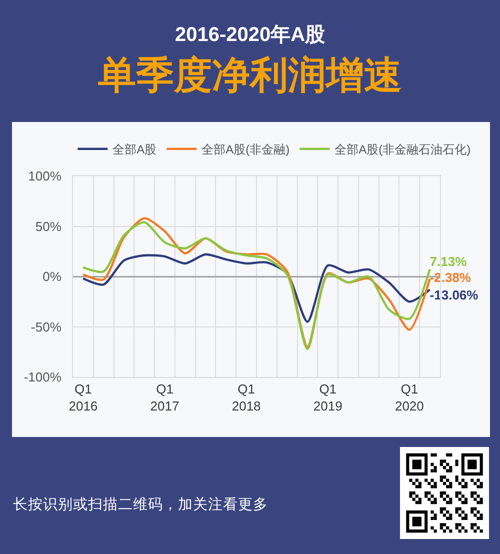 The width and height of the screenshot is (500, 554). What do you see at coordinates (140, 505) in the screenshot?
I see `text: 长按识别或扫描二维码，加关注看更多` at bounding box center [140, 505].